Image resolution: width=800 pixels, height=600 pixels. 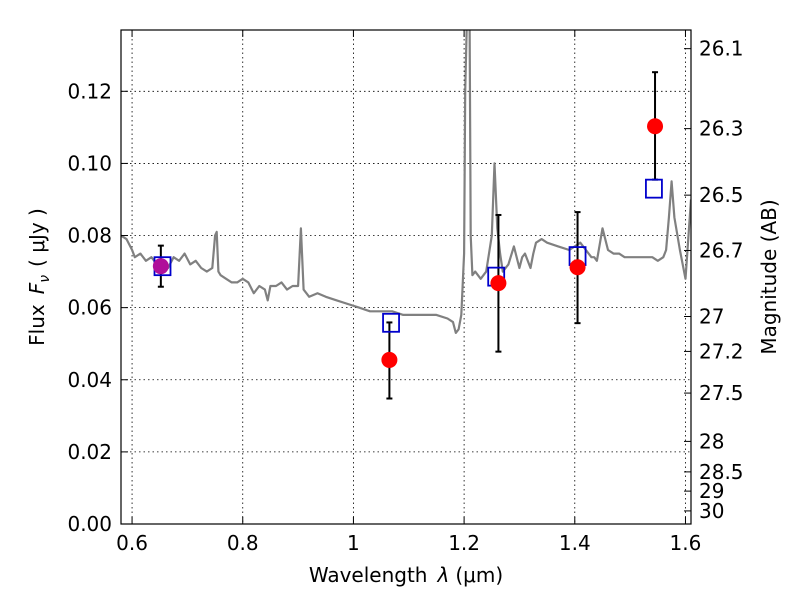 What do you see at coordinates (721, 393) in the screenshot?
I see `y2-tick-label: 27.5` at bounding box center [721, 393].